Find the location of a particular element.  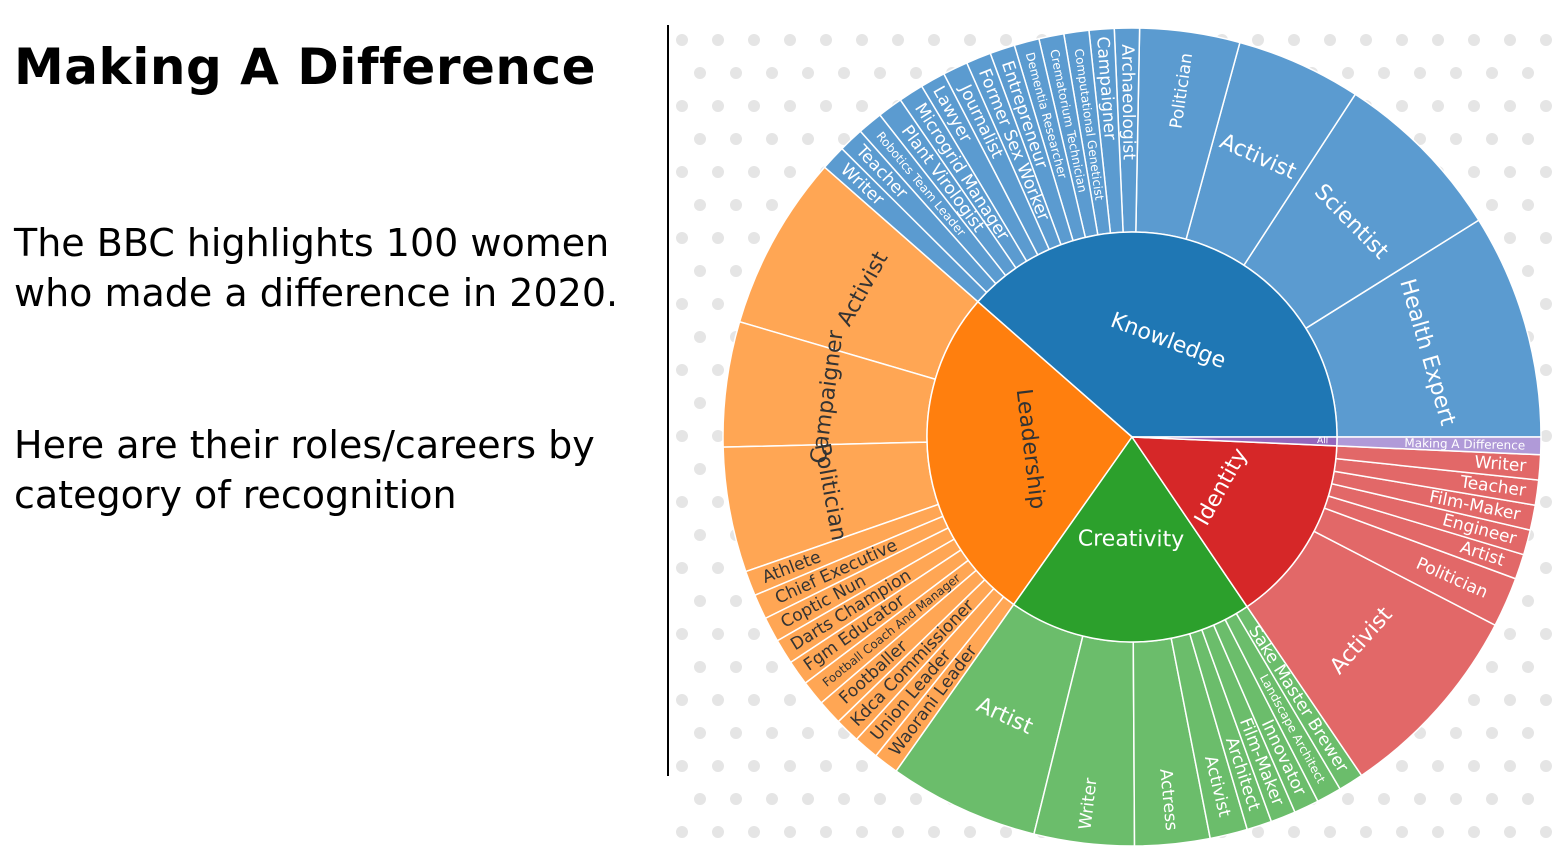

category-slice-leadership is located at coordinates (1030, 453).